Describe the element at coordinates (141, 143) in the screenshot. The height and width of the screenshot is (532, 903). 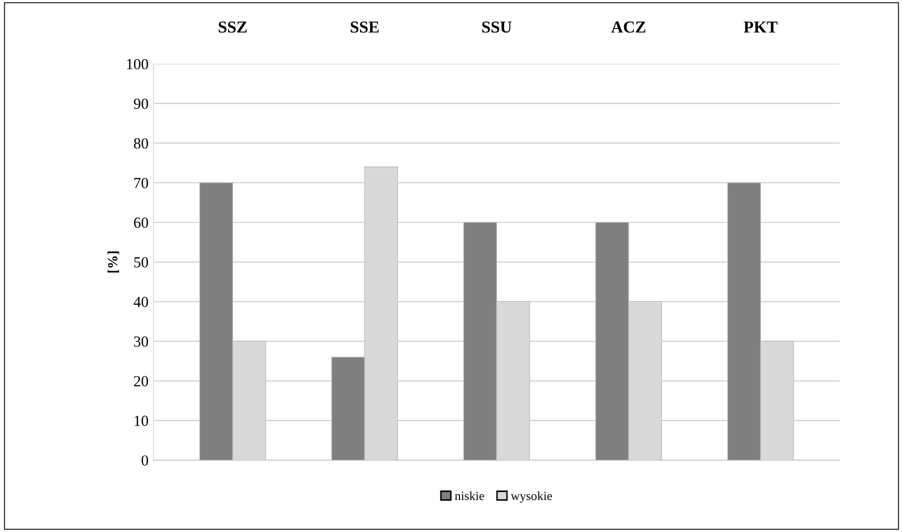
I see `y-tick-label: 80` at that location.